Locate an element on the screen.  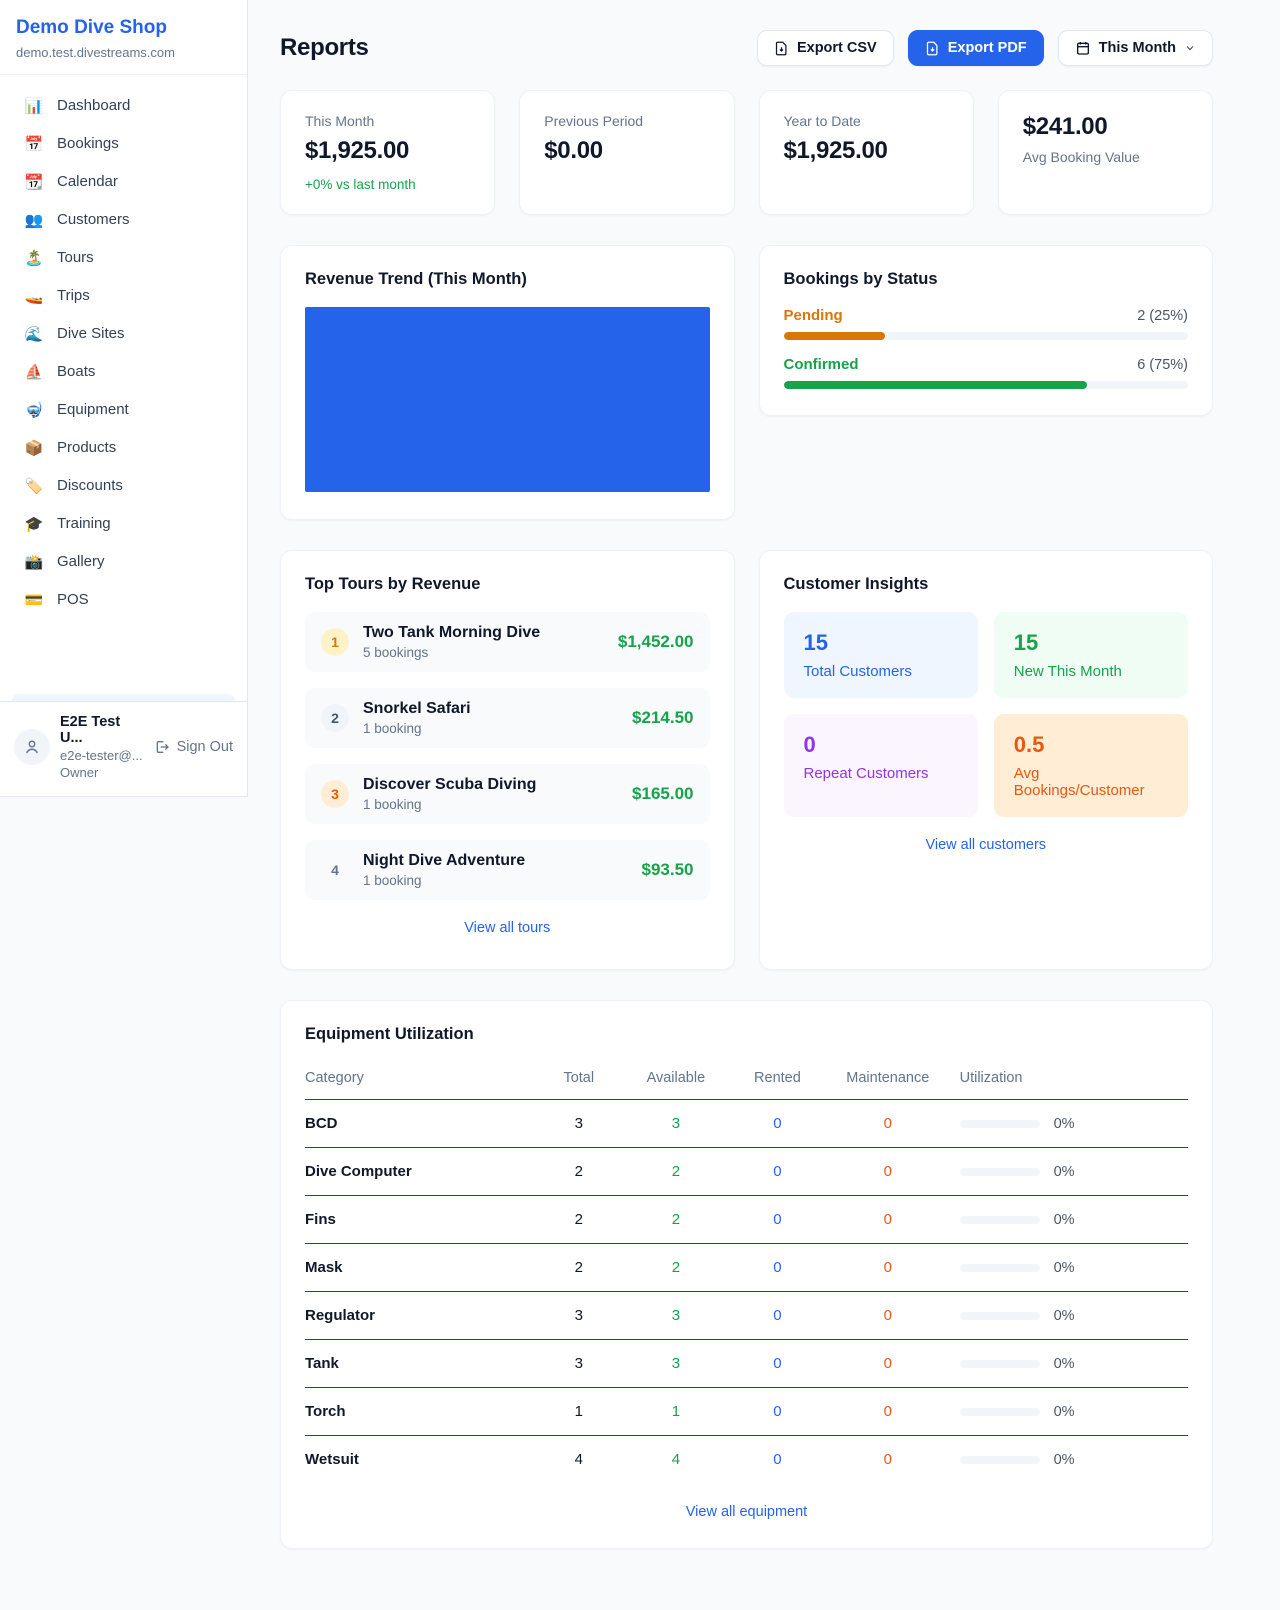
cell-available: 4 is located at coordinates (676, 1460).